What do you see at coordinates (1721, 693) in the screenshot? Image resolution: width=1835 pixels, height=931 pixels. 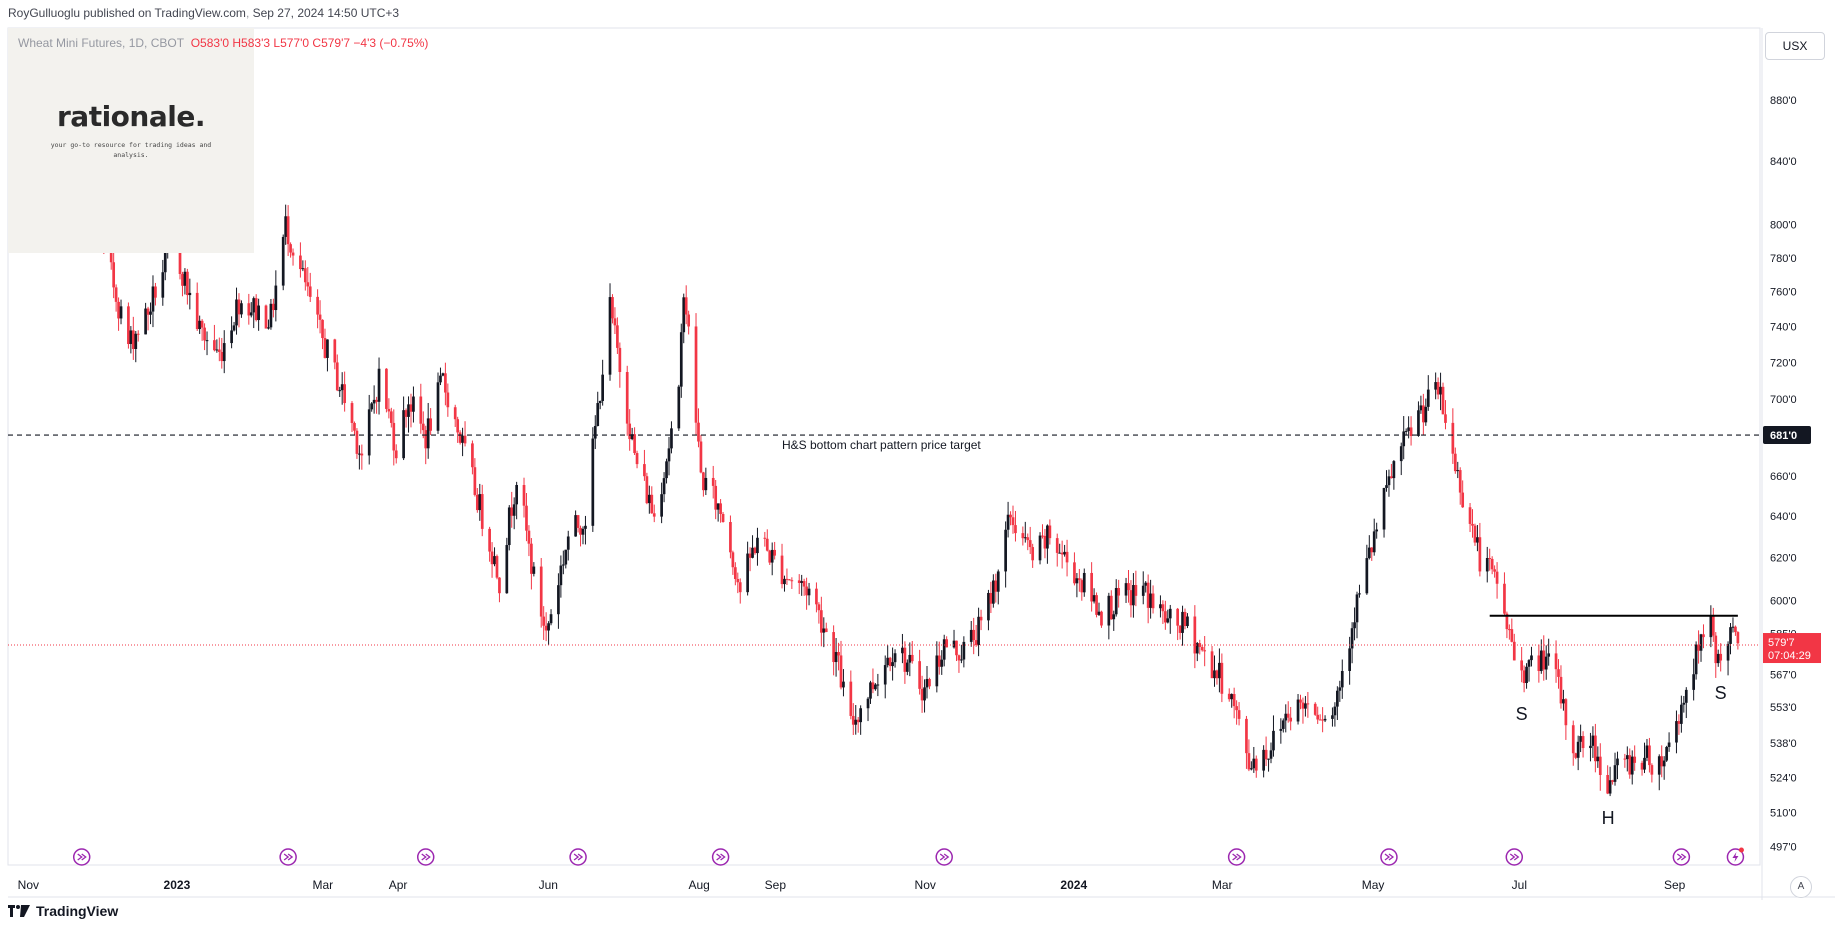 I see `pattern-label-s: S` at bounding box center [1721, 693].